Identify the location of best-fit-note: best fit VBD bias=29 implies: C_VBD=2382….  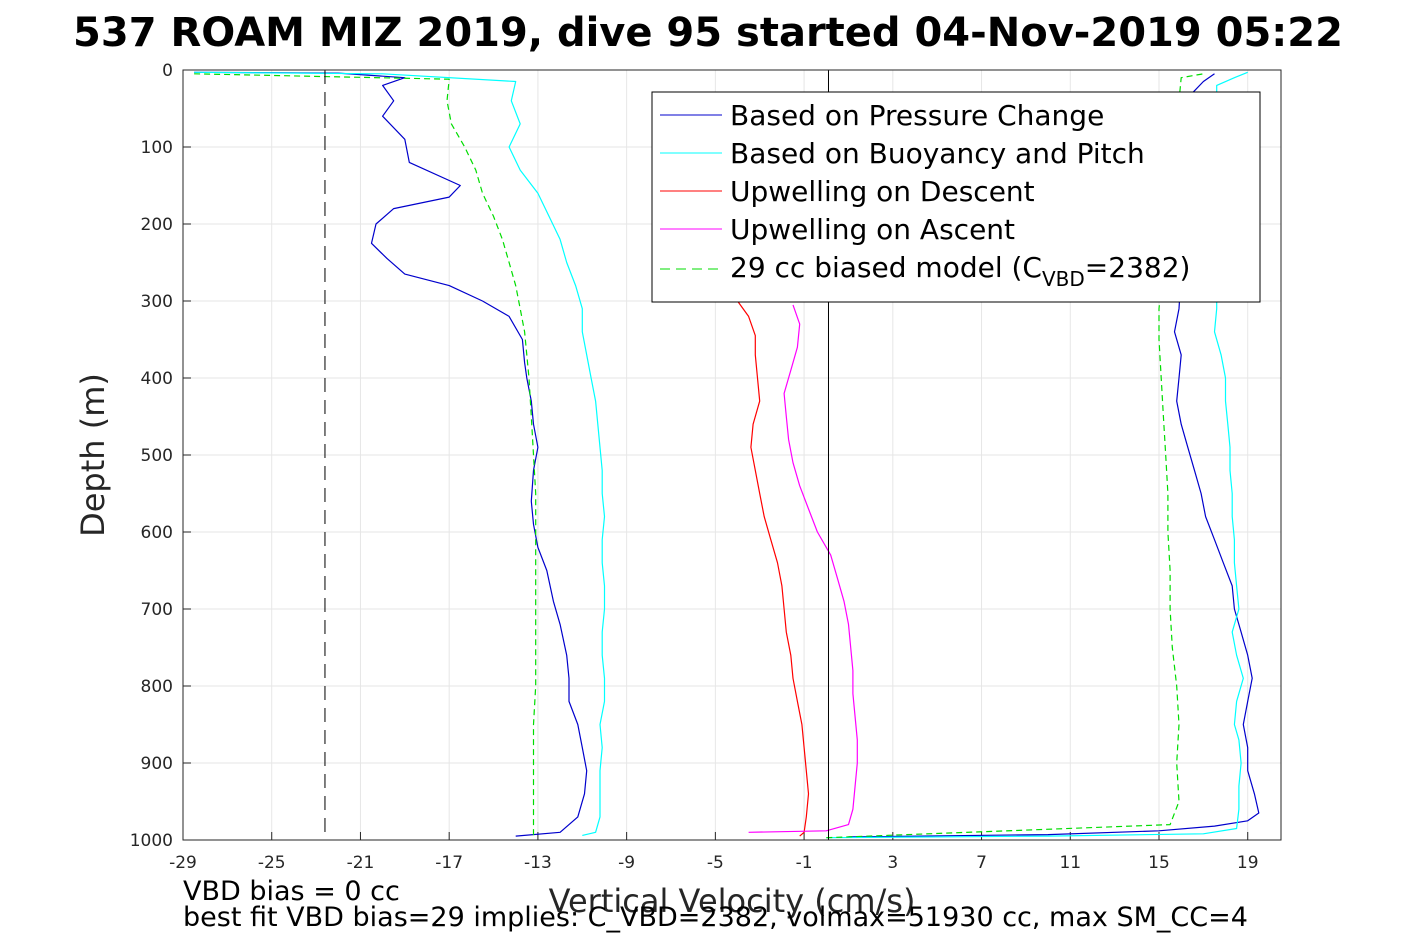
(715, 917).